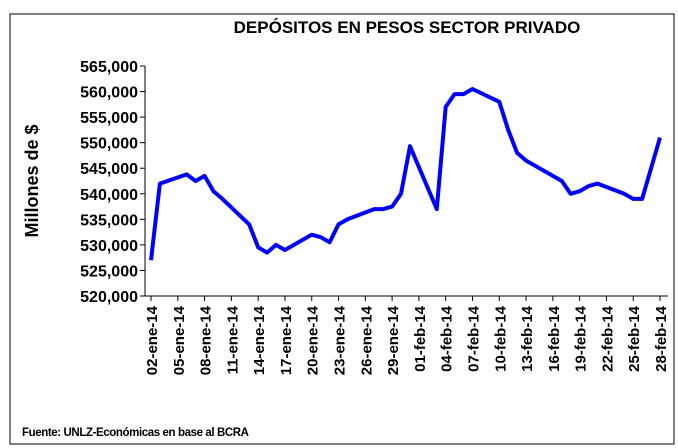 The image size is (678, 448). Describe the element at coordinates (554, 338) in the screenshot. I see `x-tick-label: 16-feb-14` at that location.